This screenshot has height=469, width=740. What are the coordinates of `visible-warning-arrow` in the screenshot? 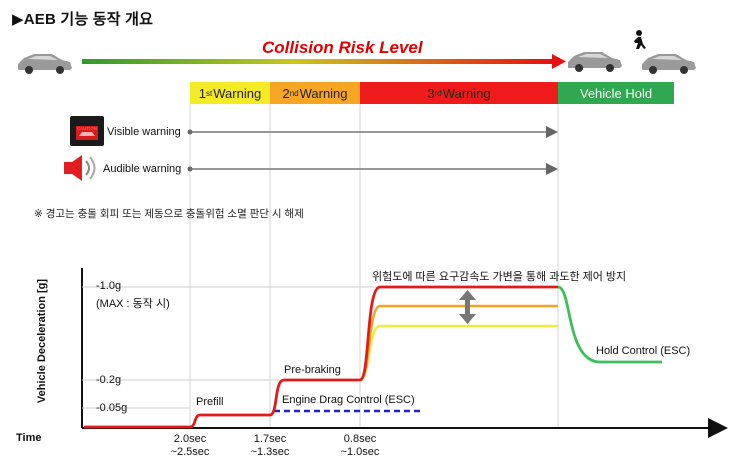 It's located at (372, 132).